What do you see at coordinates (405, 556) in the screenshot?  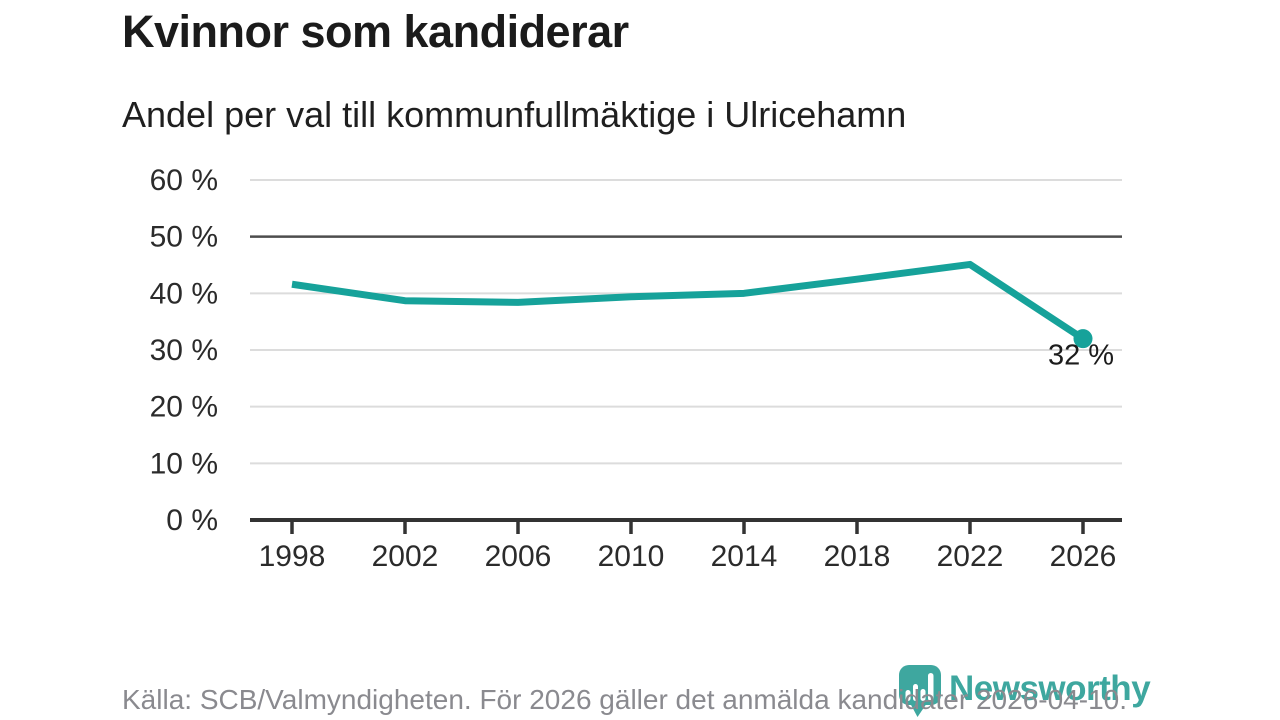 I see `x-axis-tick-label: 2002` at bounding box center [405, 556].